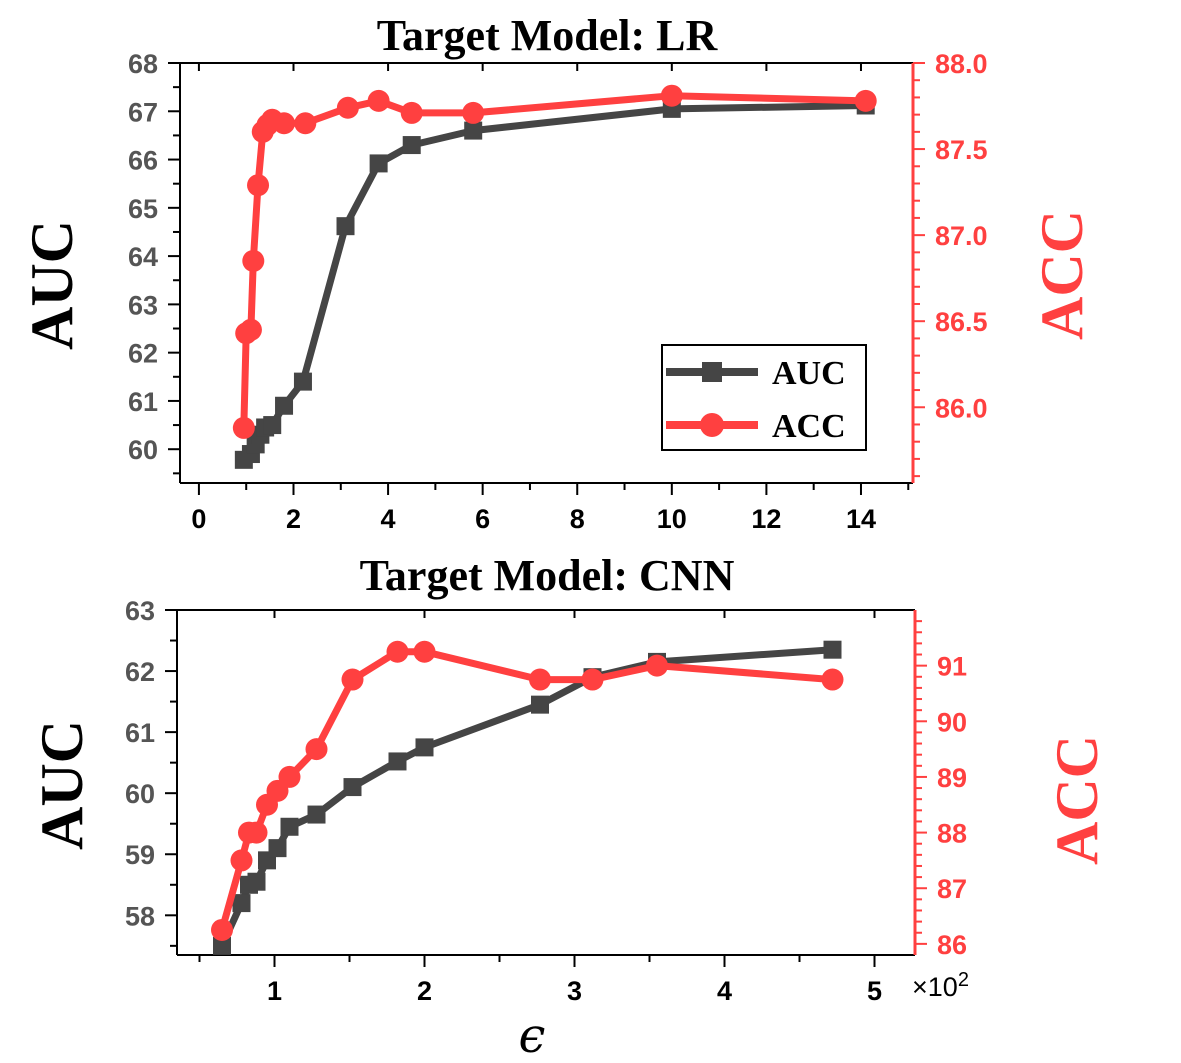 The image size is (1181, 1063). What do you see at coordinates (577, 519) in the screenshot?
I see `x-tick-label: 8` at bounding box center [577, 519].